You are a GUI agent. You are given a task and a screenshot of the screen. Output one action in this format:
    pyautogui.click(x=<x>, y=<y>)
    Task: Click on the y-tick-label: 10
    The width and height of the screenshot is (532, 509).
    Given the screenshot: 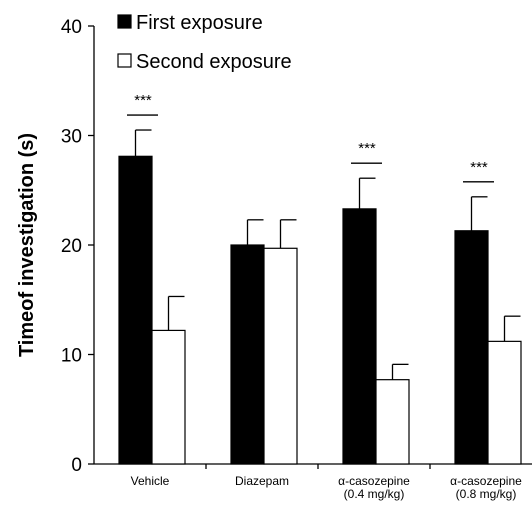 What is the action you would take?
    pyautogui.click(x=71, y=356)
    